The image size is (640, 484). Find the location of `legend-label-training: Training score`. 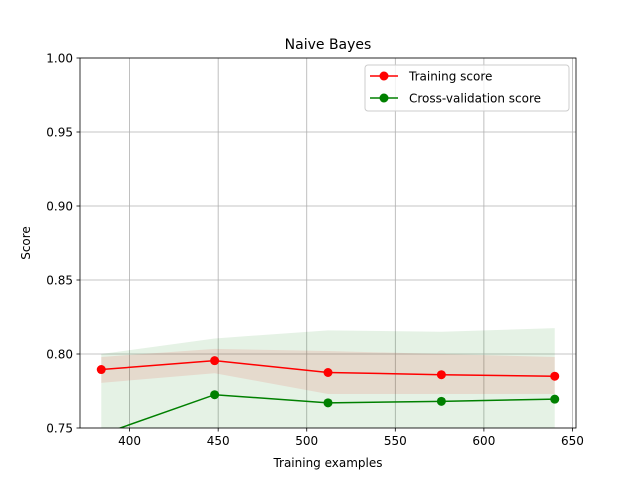

legend-label-training: Training score is located at coordinates (450, 77).